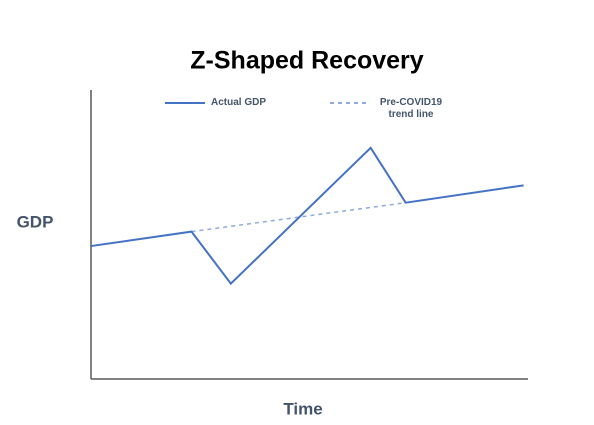 This screenshot has width=594, height=425. Describe the element at coordinates (239, 102) in the screenshot. I see `legend-label: Actual GDP` at that location.